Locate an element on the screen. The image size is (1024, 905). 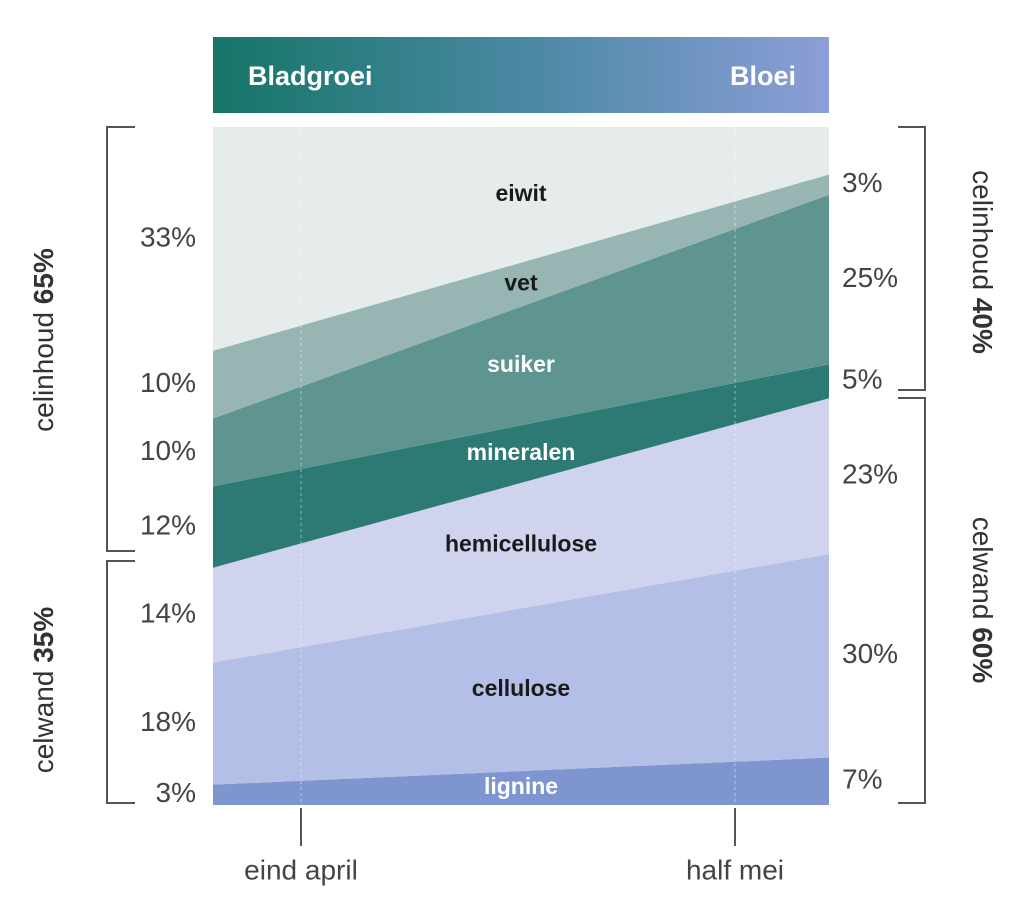
value-label: 18% is located at coordinates (168, 721).